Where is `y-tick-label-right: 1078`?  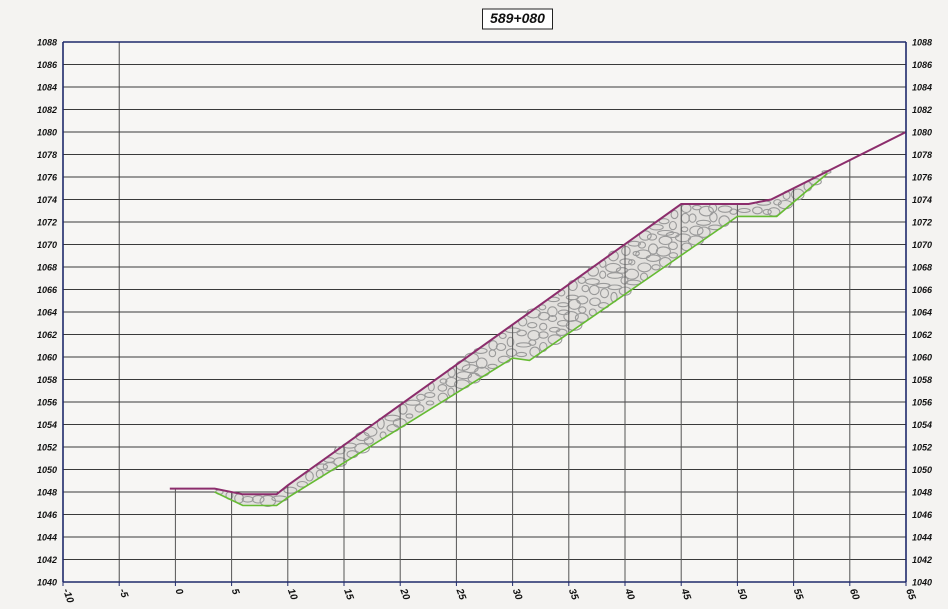
y-tick-label-right: 1078 is located at coordinates (922, 155).